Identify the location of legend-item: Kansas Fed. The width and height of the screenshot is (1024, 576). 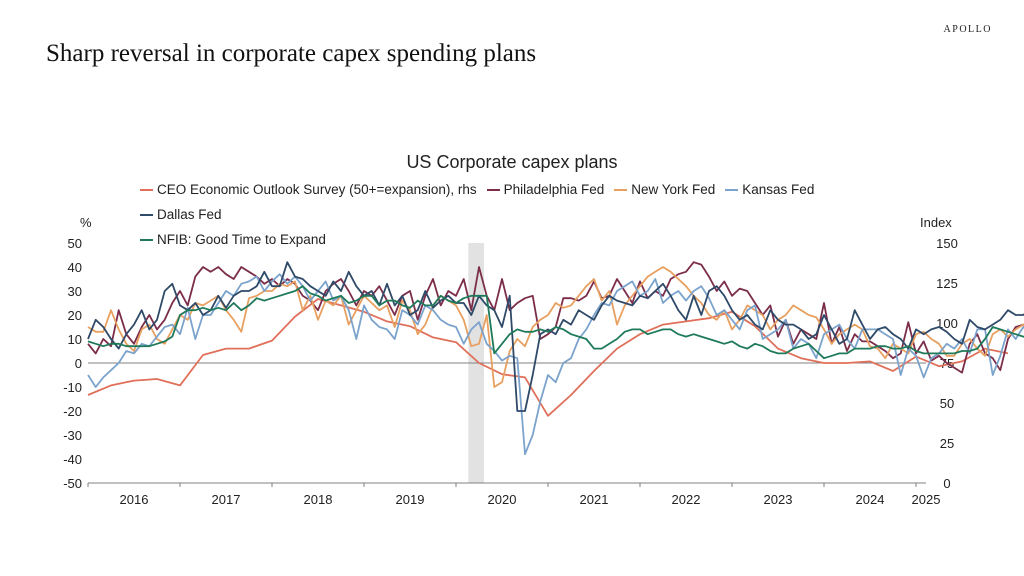
(769, 190).